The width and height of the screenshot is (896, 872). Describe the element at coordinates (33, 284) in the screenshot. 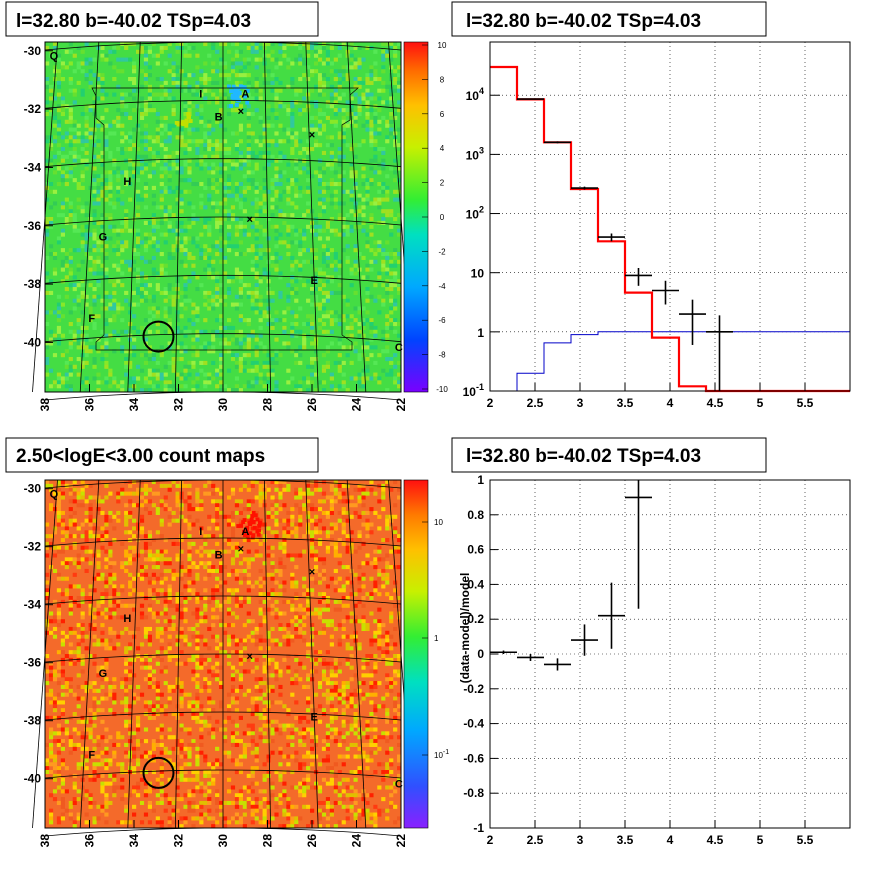

I see `map1-y-tick-label: -38` at that location.